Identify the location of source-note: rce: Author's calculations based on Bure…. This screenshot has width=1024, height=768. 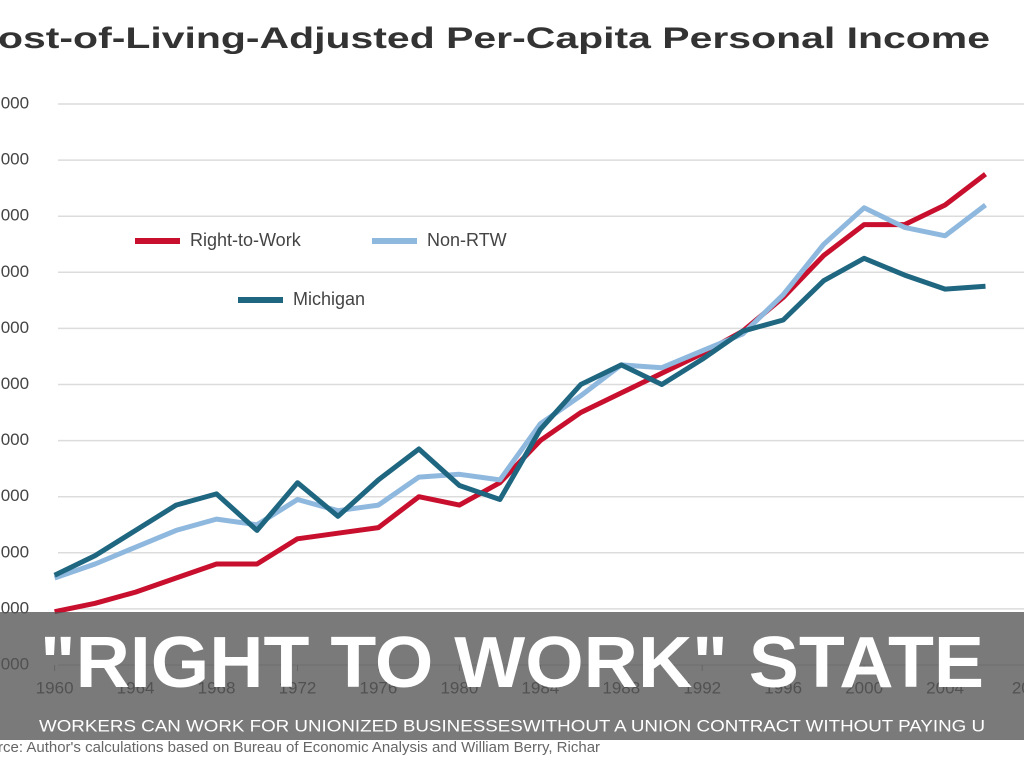
(300, 747).